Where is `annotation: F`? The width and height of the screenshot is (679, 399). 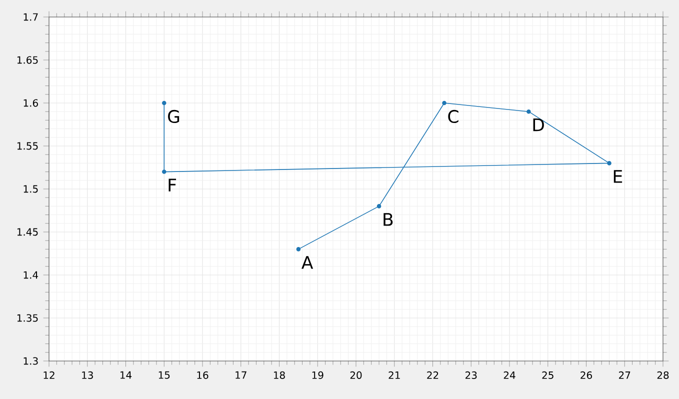
annotation: F is located at coordinates (172, 185).